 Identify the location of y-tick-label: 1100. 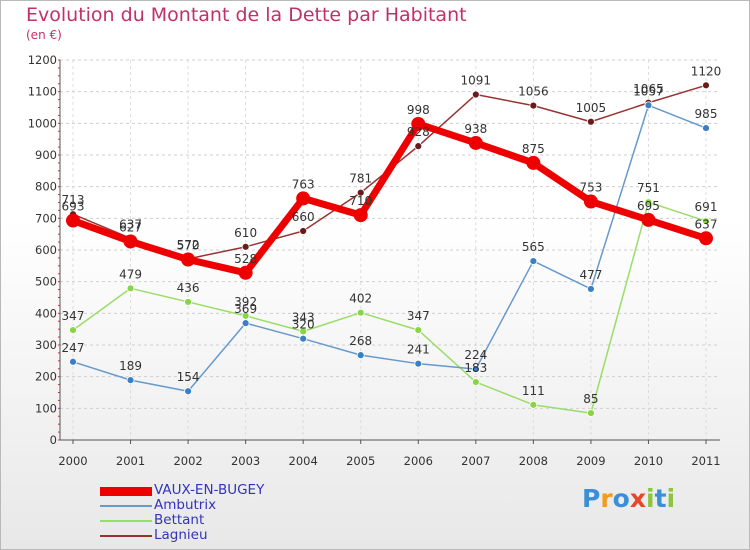
(42, 92).